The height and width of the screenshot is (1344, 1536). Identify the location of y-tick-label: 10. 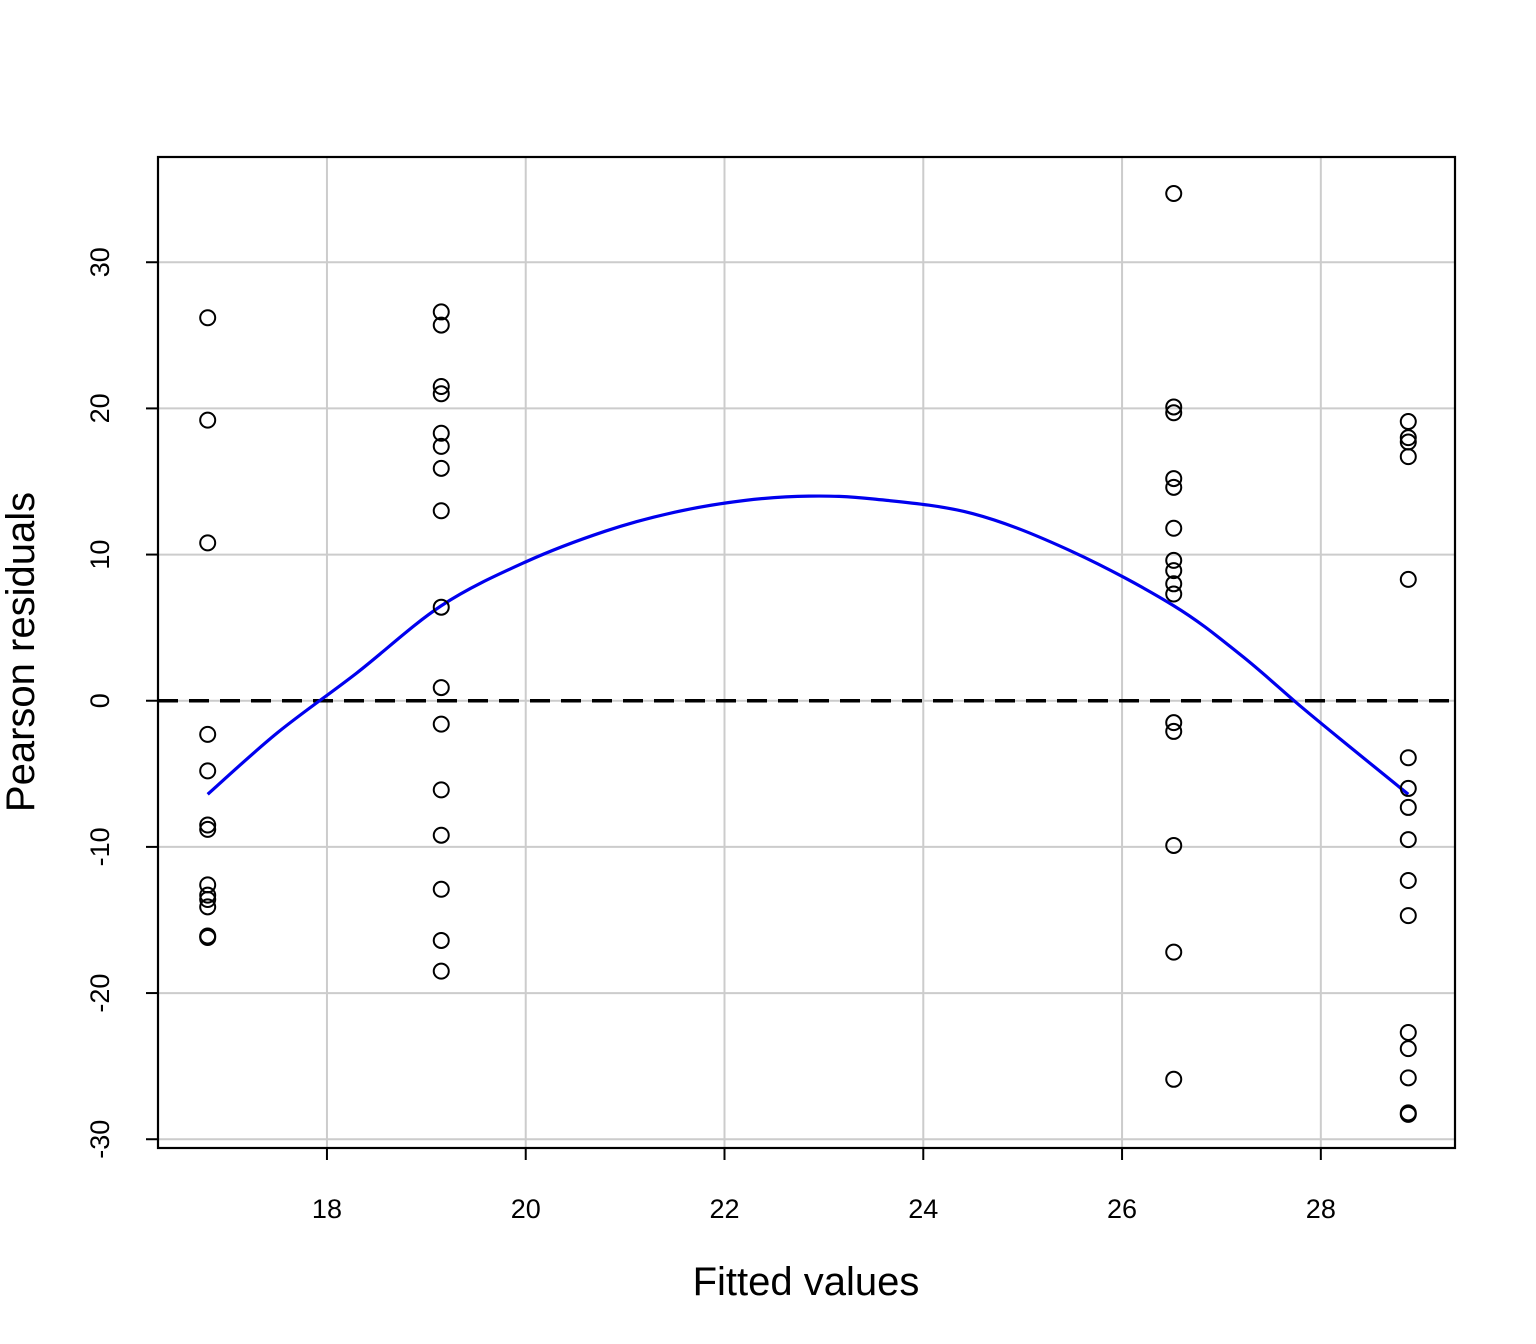
(100, 555).